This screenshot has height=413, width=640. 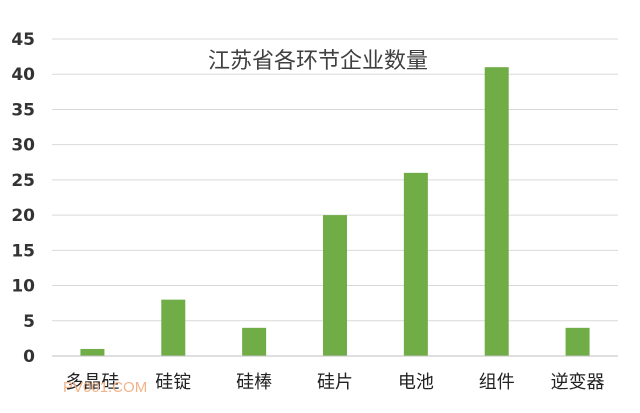 I want to click on y-tick-label: 0, so click(x=29, y=357).